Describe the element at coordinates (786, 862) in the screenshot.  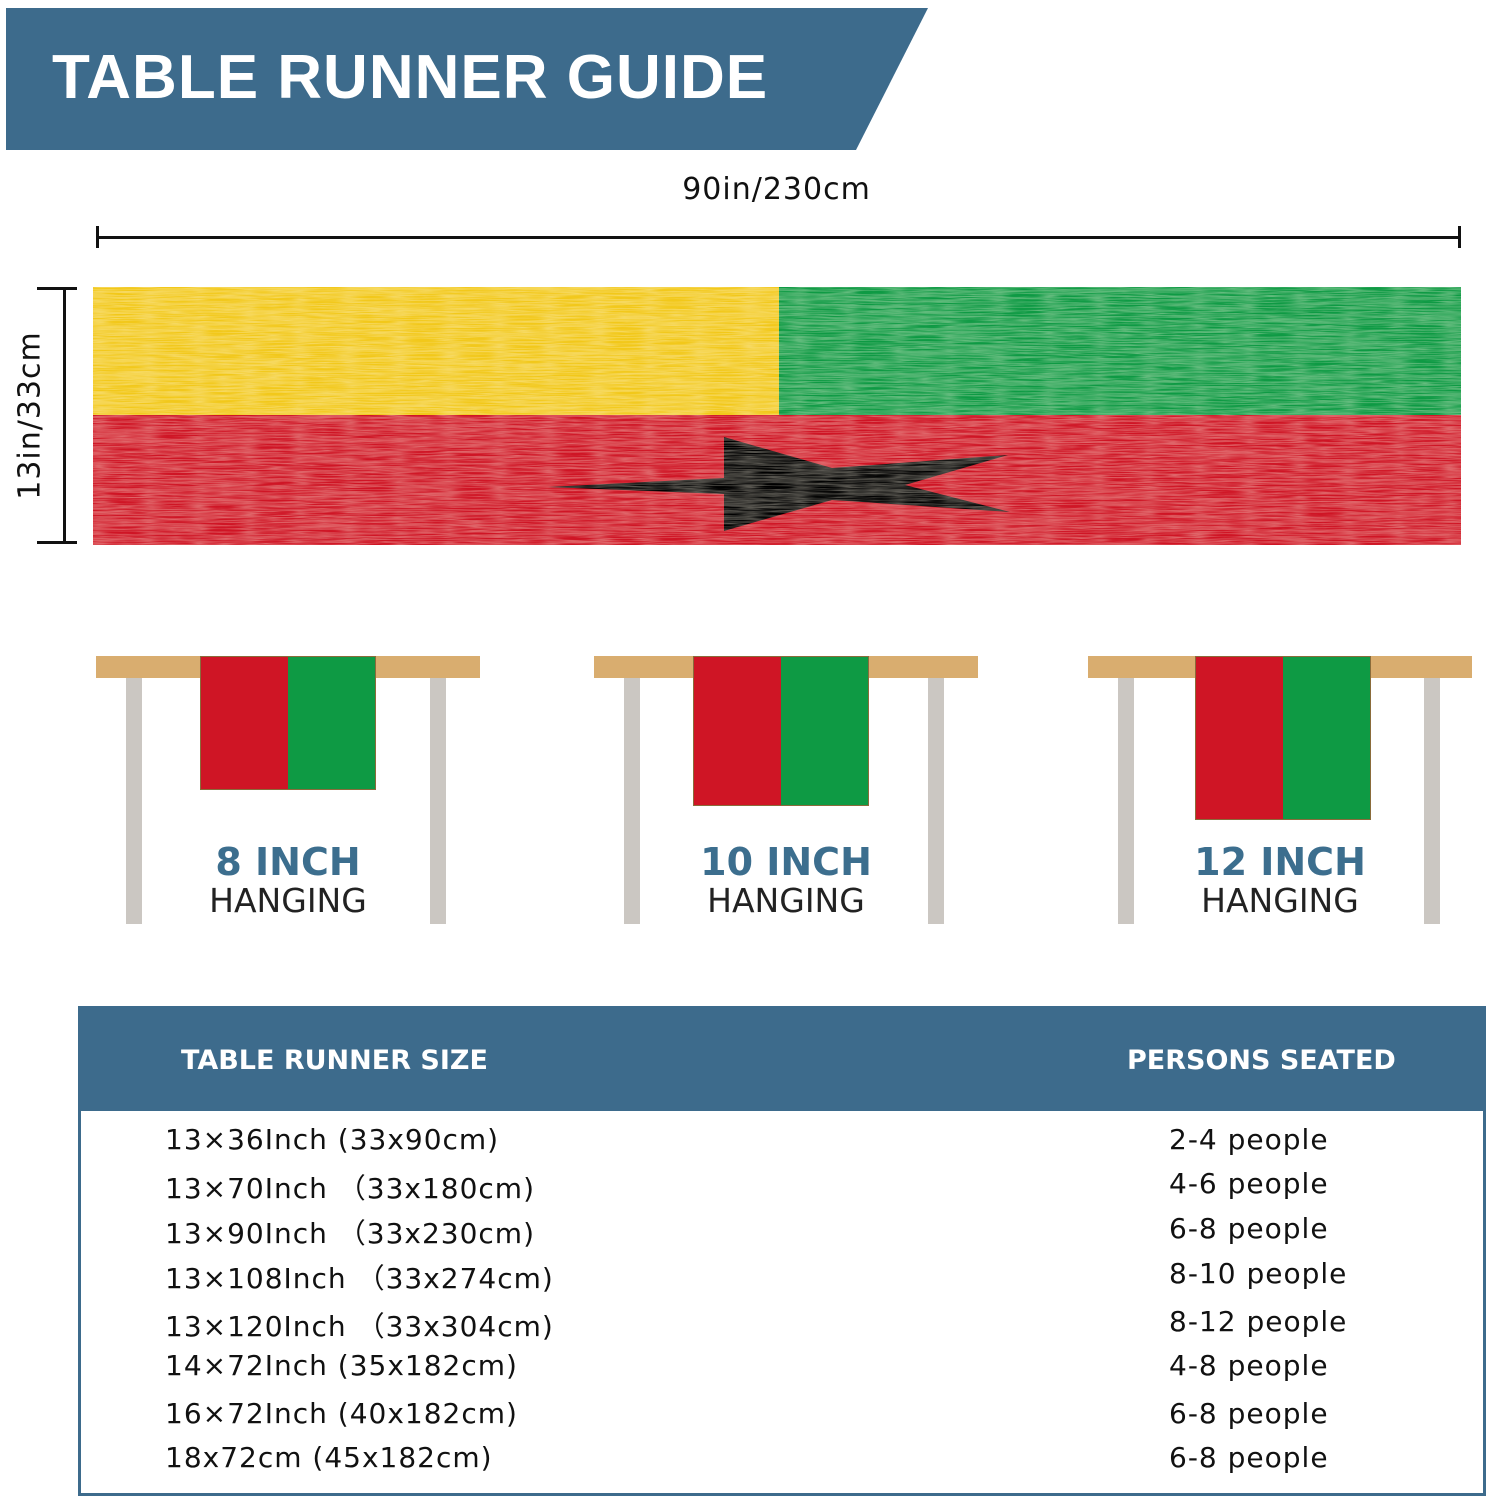
I see `hanging-size: 10 INCH` at that location.